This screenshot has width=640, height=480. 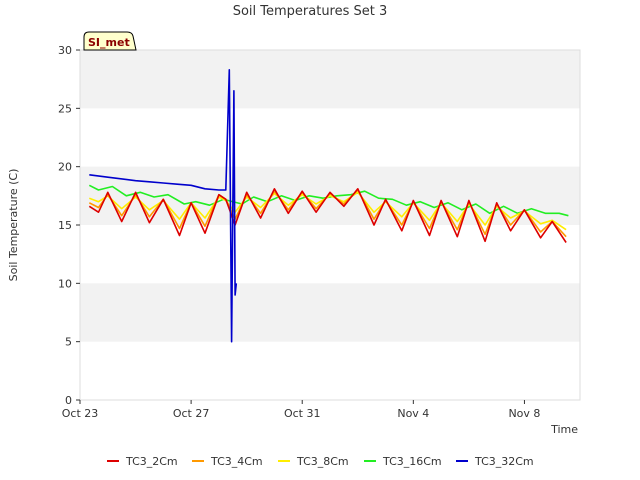 I want to click on x-axis-label: Time, so click(x=564, y=429).